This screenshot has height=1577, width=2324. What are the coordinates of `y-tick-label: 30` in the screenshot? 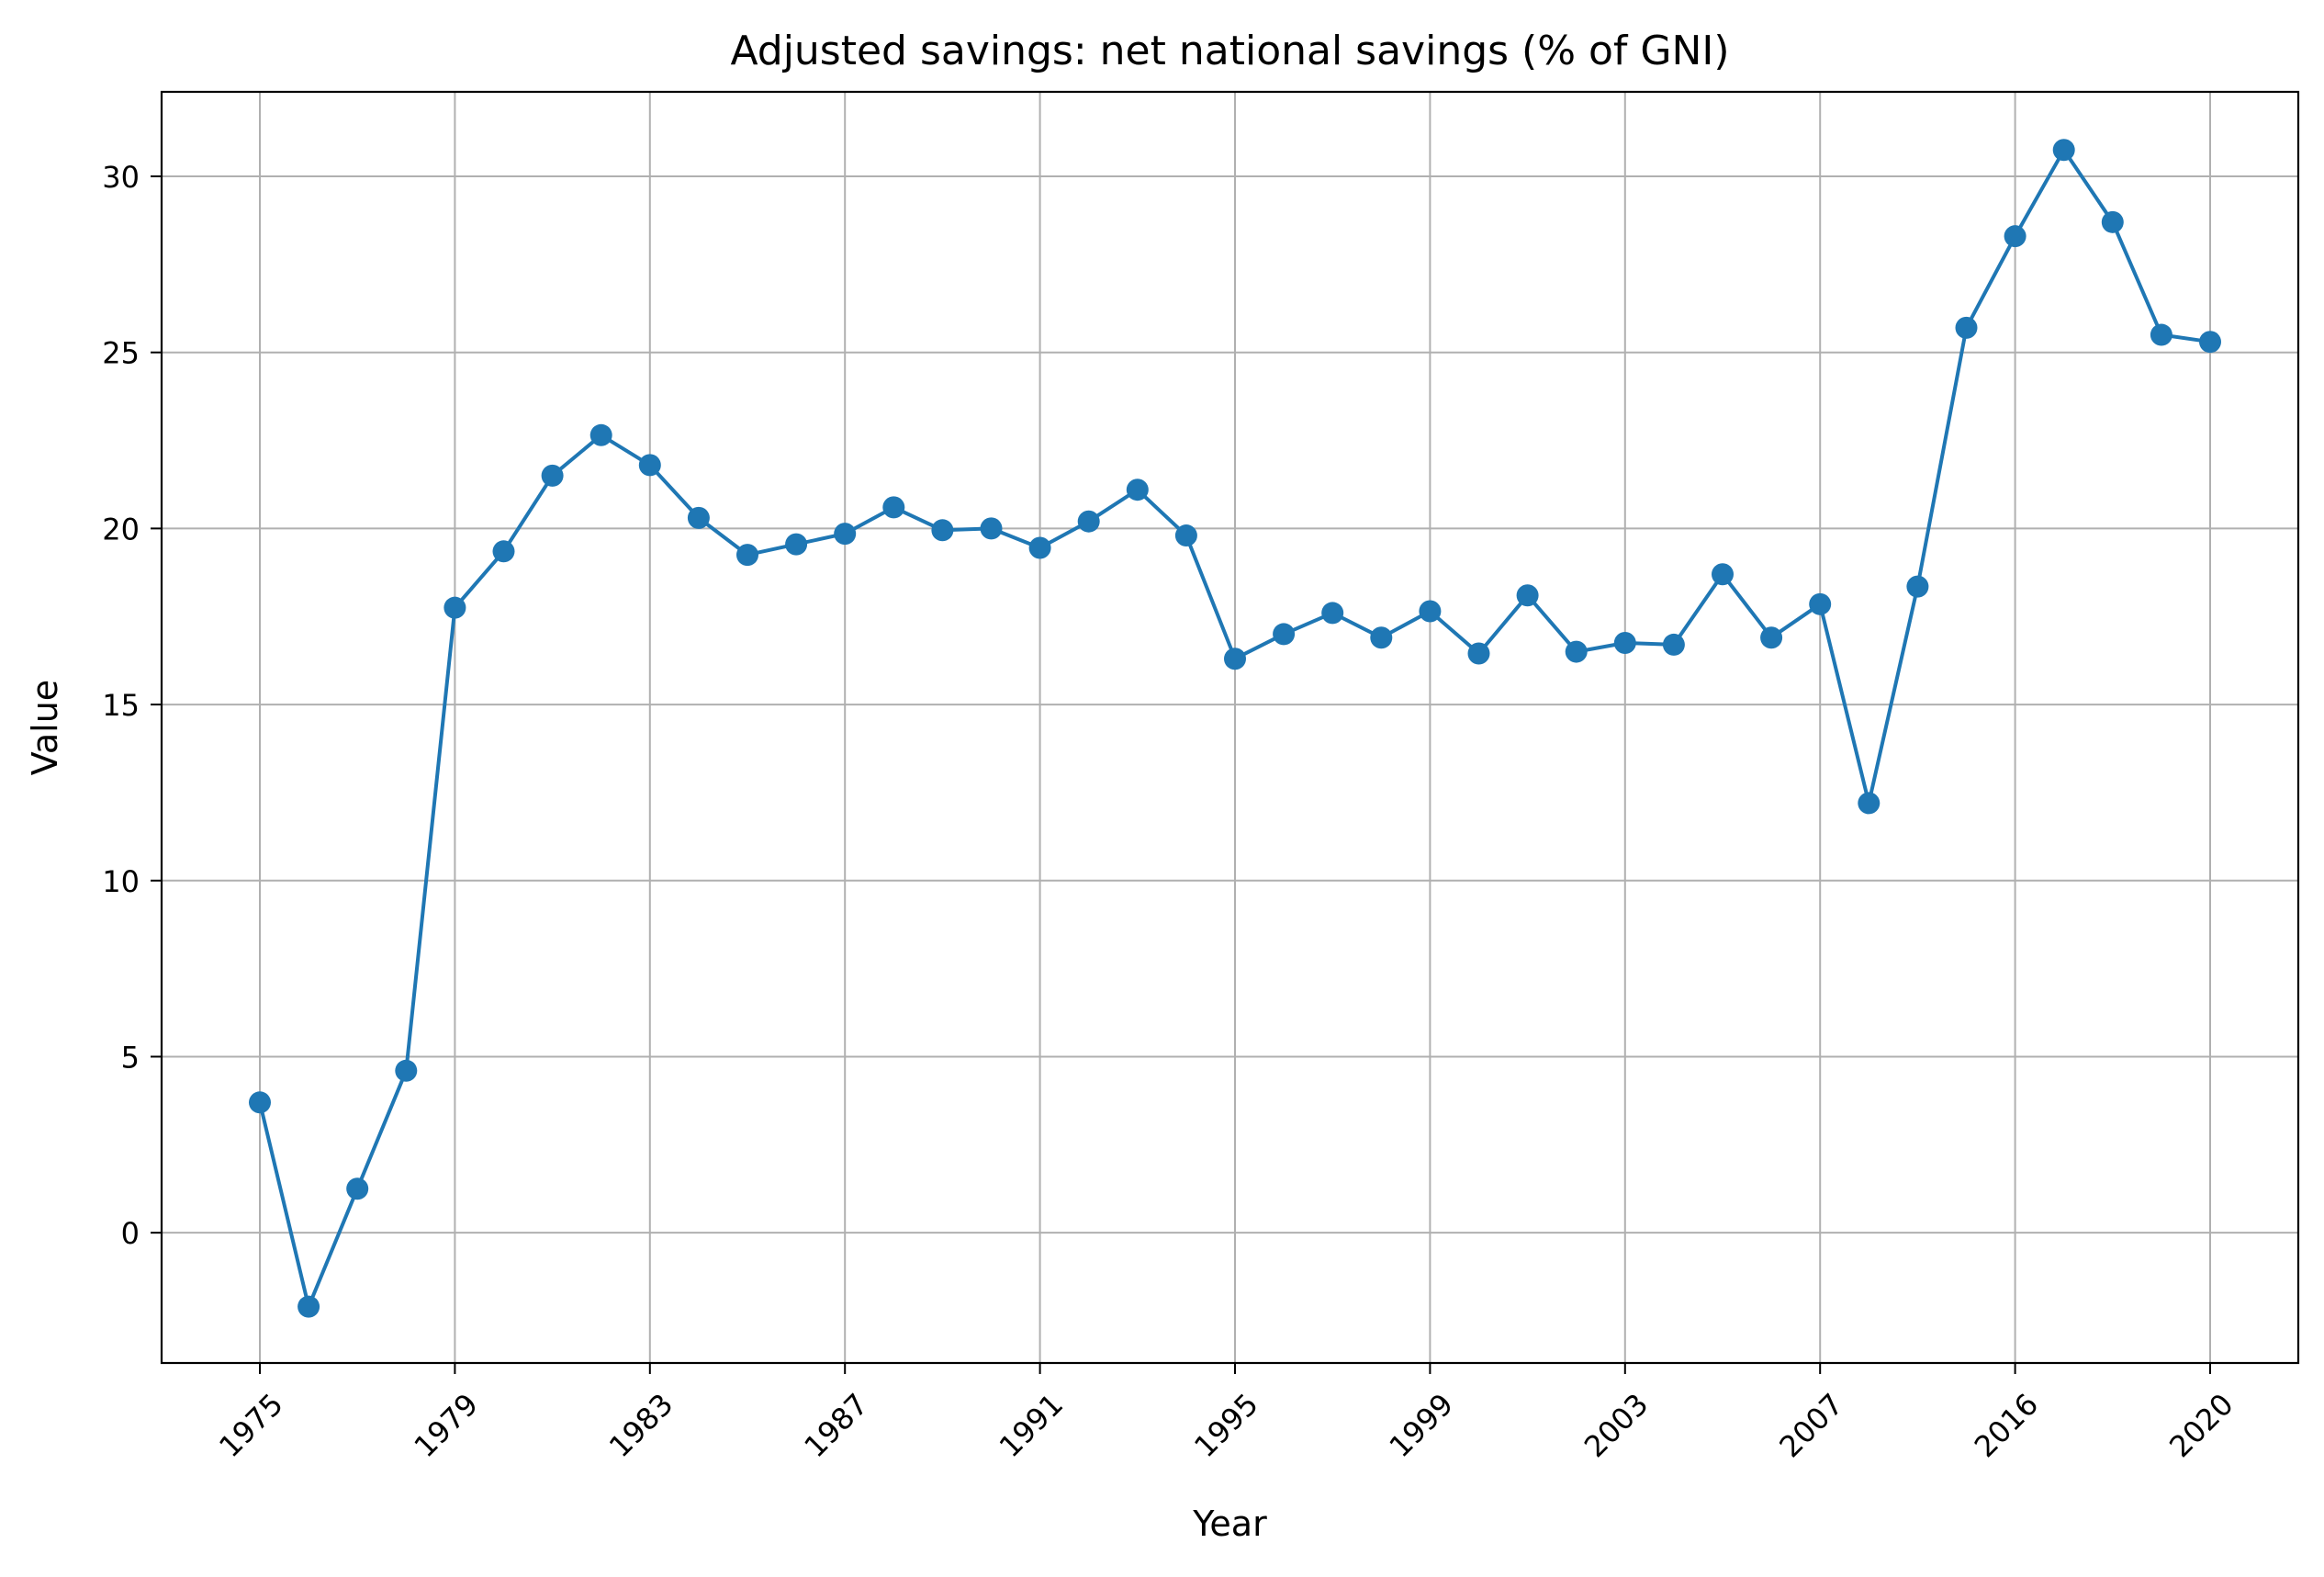 It's located at (121, 177).